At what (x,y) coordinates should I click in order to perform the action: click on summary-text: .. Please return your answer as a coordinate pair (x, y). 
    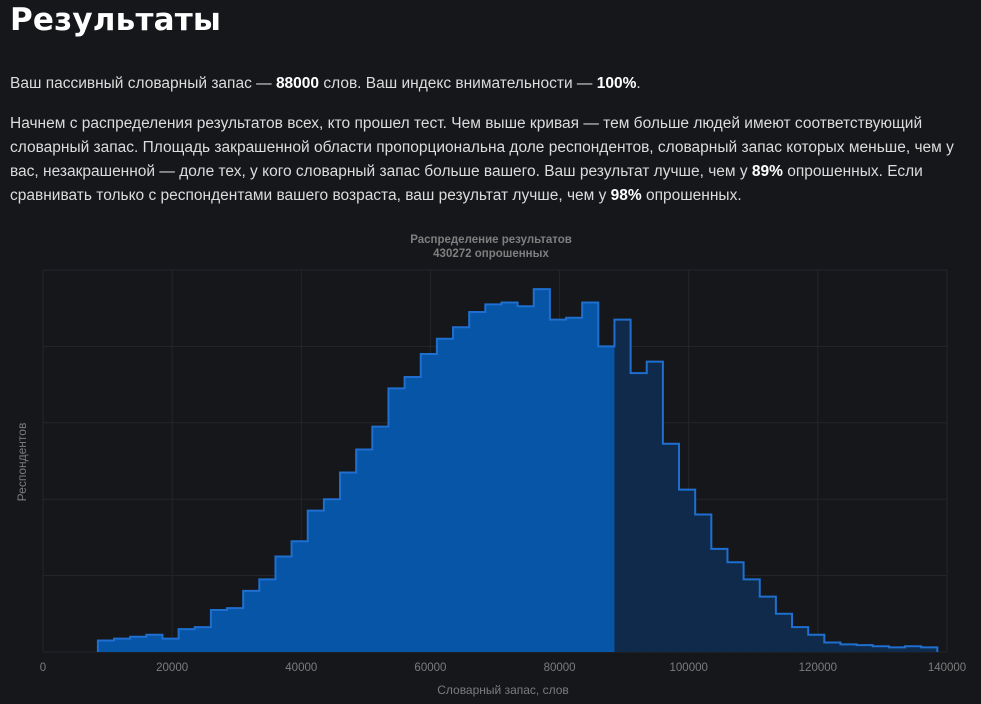
    Looking at the image, I should click on (638, 83).